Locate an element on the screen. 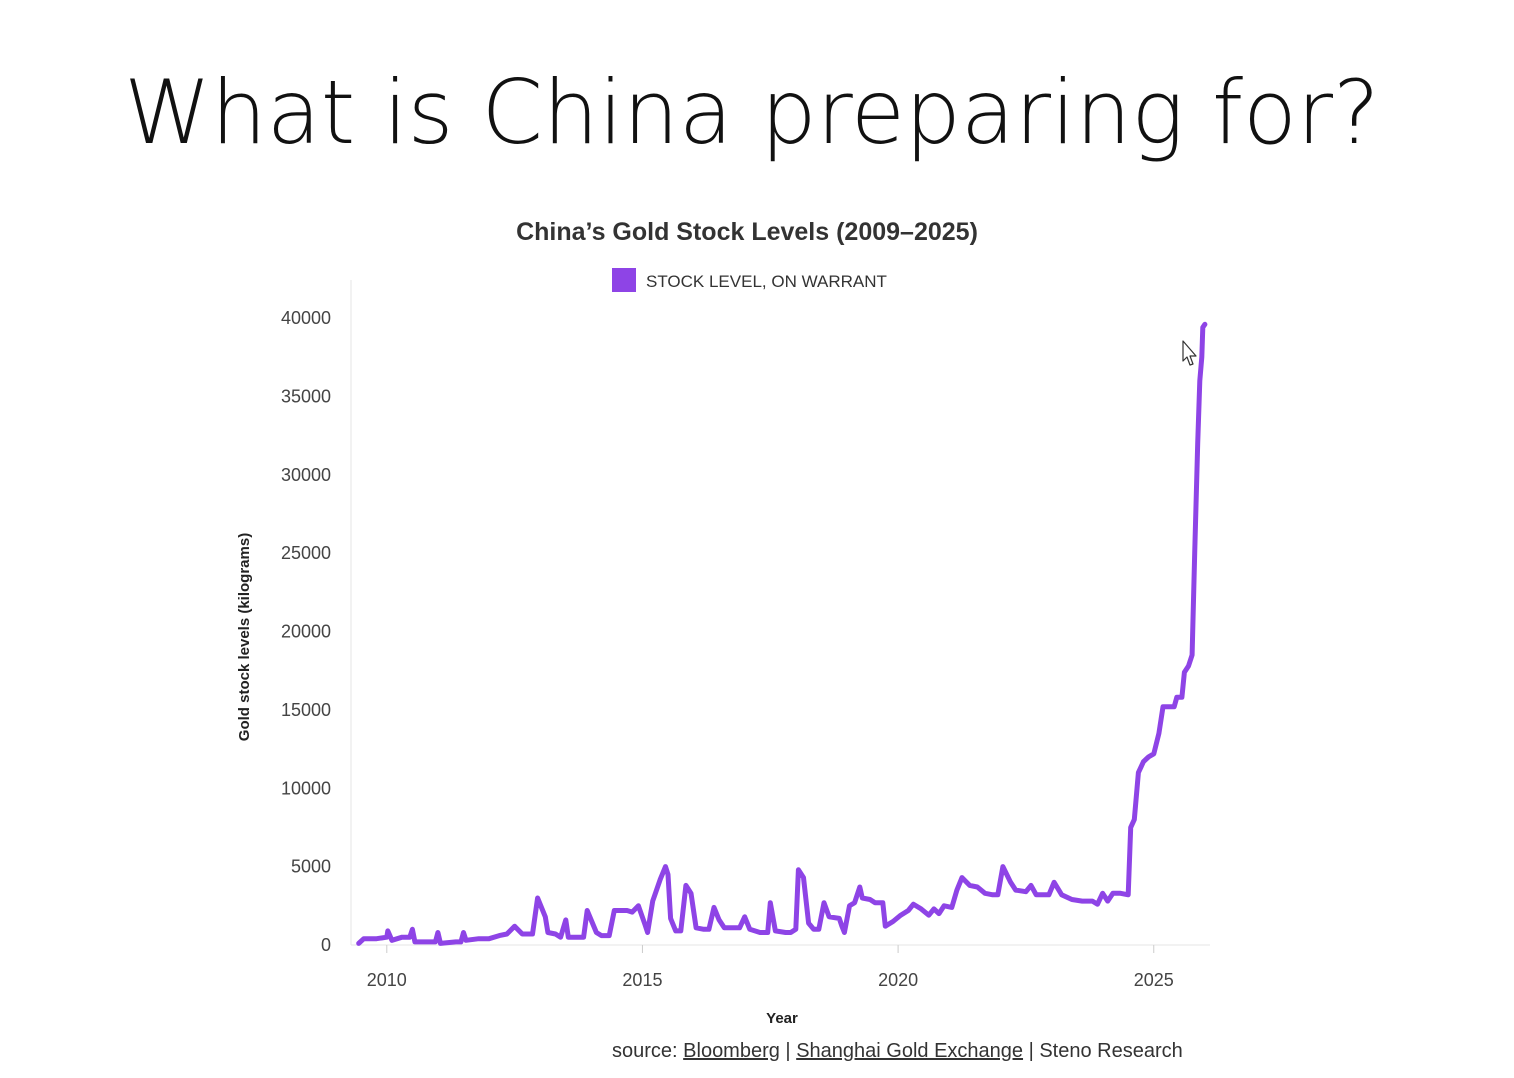  y-tick-label: 5000 is located at coordinates (311, 867).